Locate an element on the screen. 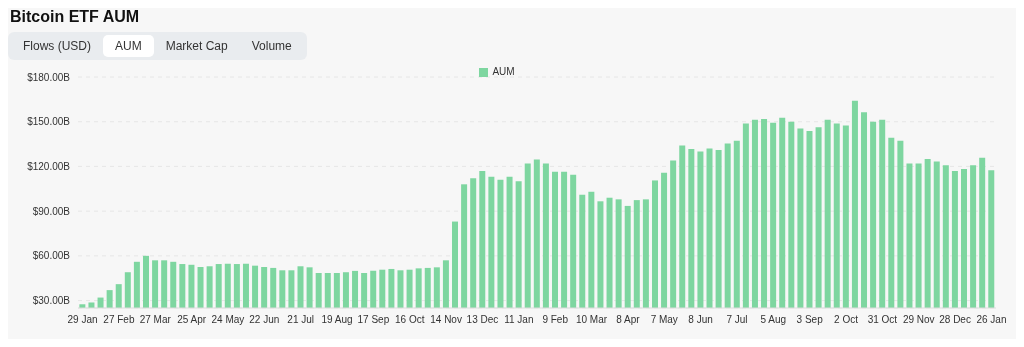 This screenshot has height=347, width=1024. y-tick-label: $180.00B is located at coordinates (49, 77).